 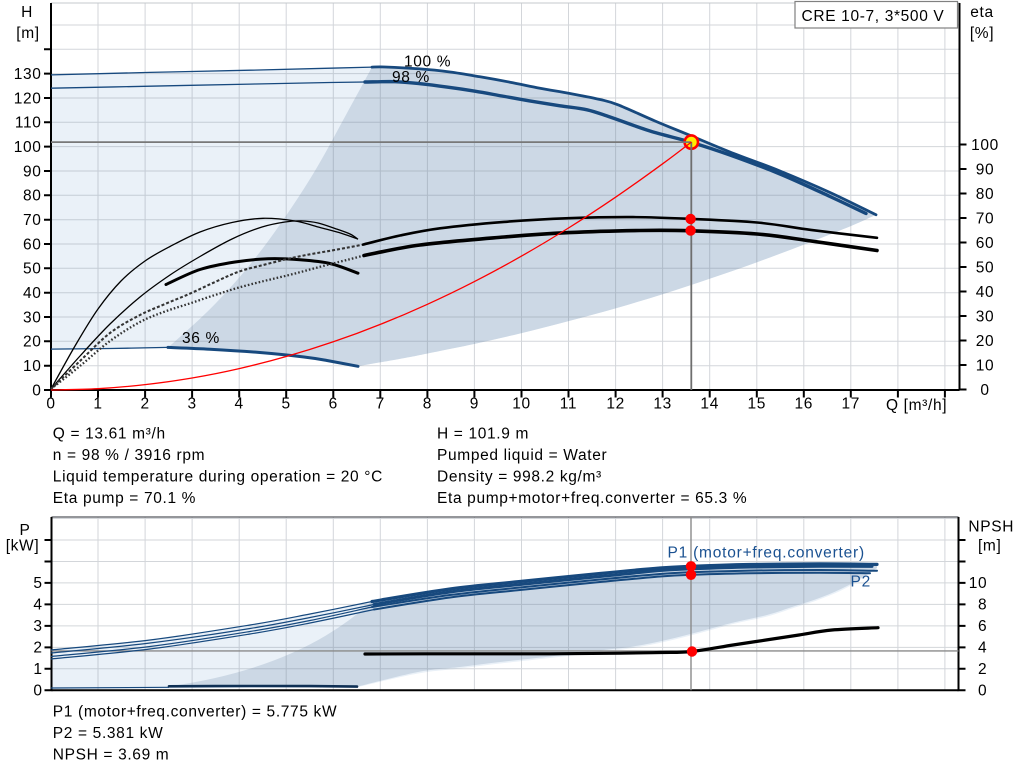 I want to click on svg-text: 36 %, so click(x=201, y=338).